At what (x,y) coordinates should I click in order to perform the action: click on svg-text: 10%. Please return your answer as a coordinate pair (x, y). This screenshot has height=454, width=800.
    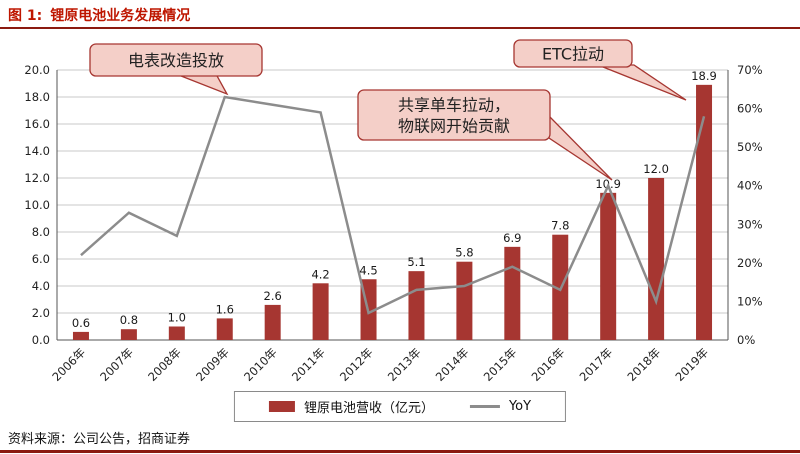
    Looking at the image, I should click on (750, 301).